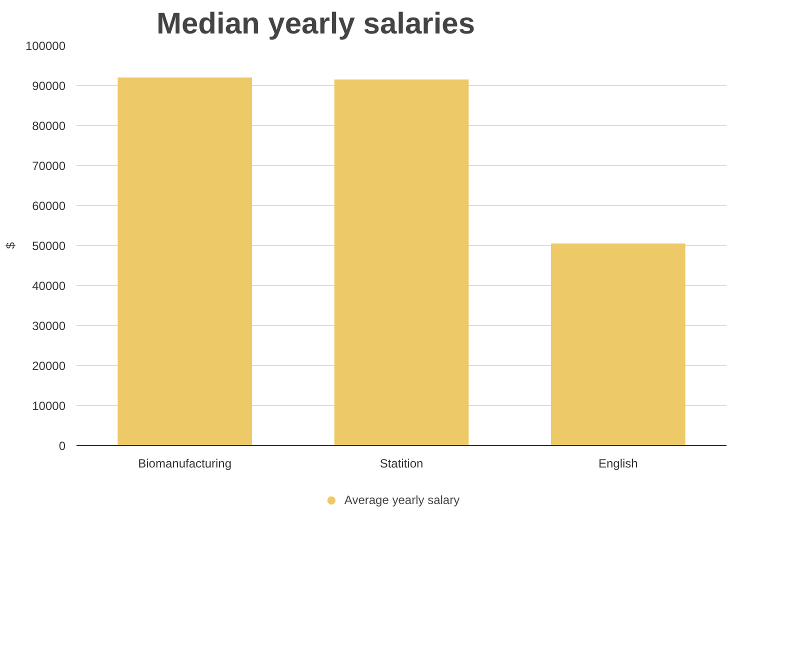 The height and width of the screenshot is (660, 800). I want to click on y-tick-label: 100000, so click(45, 46).